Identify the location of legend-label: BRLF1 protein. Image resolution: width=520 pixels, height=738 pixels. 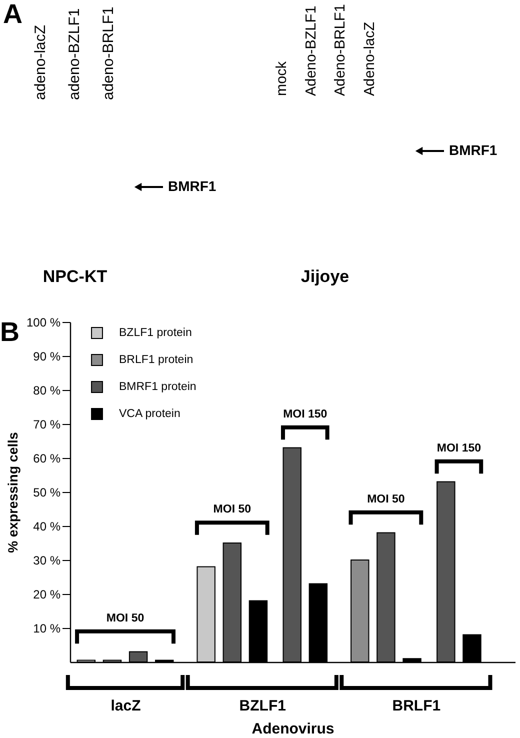
(156, 360).